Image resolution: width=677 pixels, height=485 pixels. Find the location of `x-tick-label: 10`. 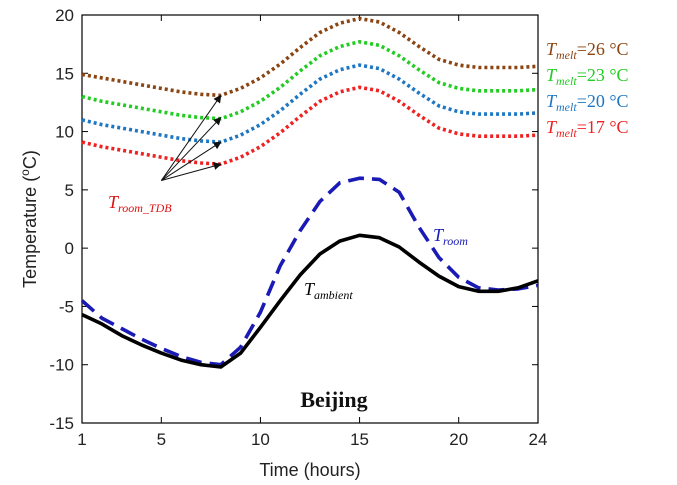

x-tick-label: 10 is located at coordinates (260, 439).